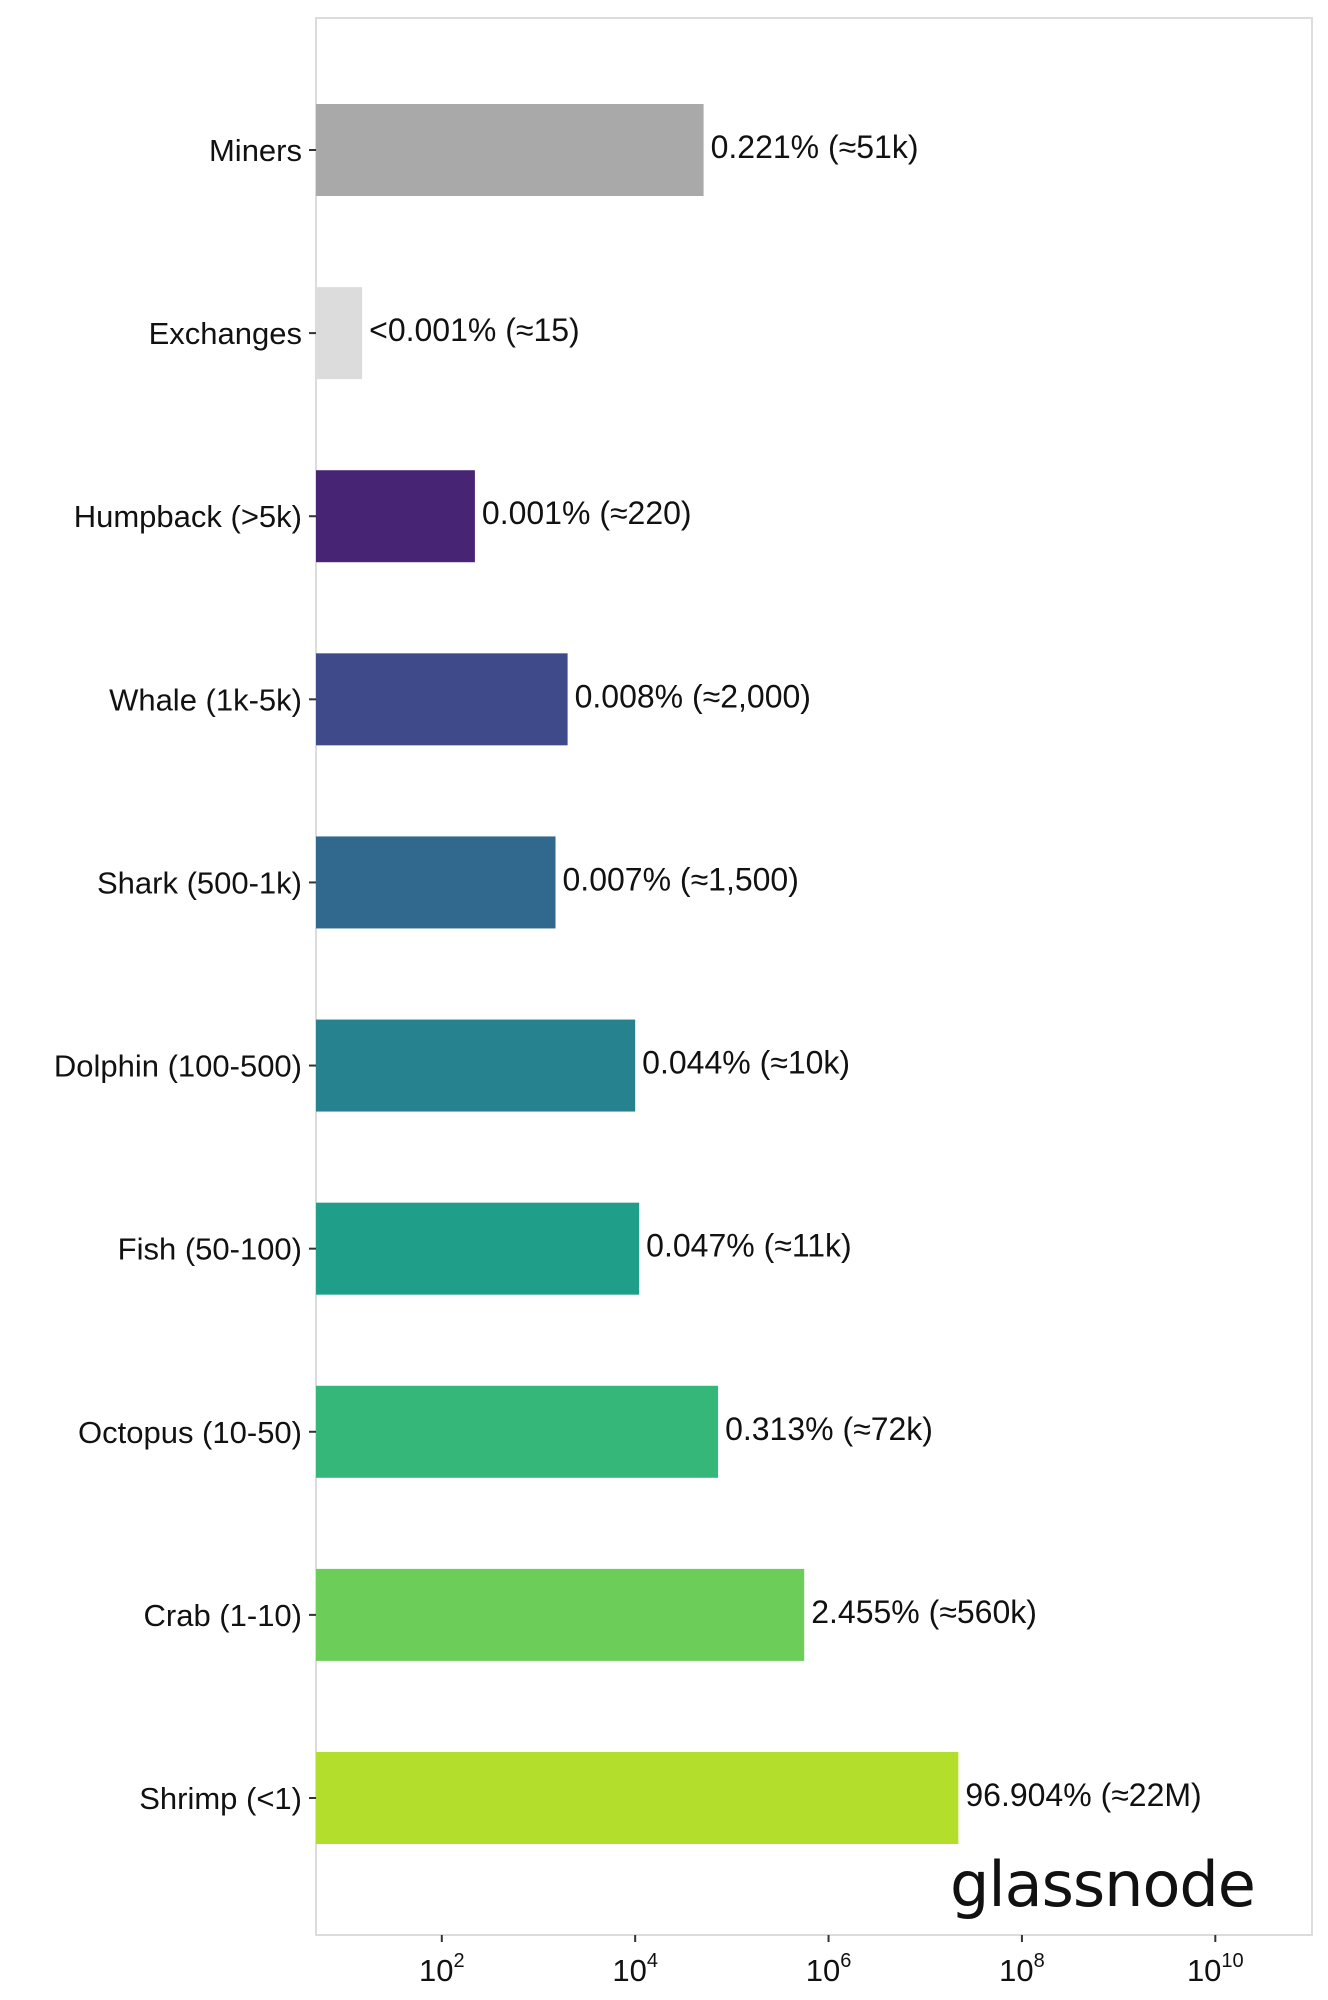 This screenshot has width=1328, height=2000. What do you see at coordinates (815, 147) in the screenshot?
I see `bar-value-label: 0.221% (≈51k)` at bounding box center [815, 147].